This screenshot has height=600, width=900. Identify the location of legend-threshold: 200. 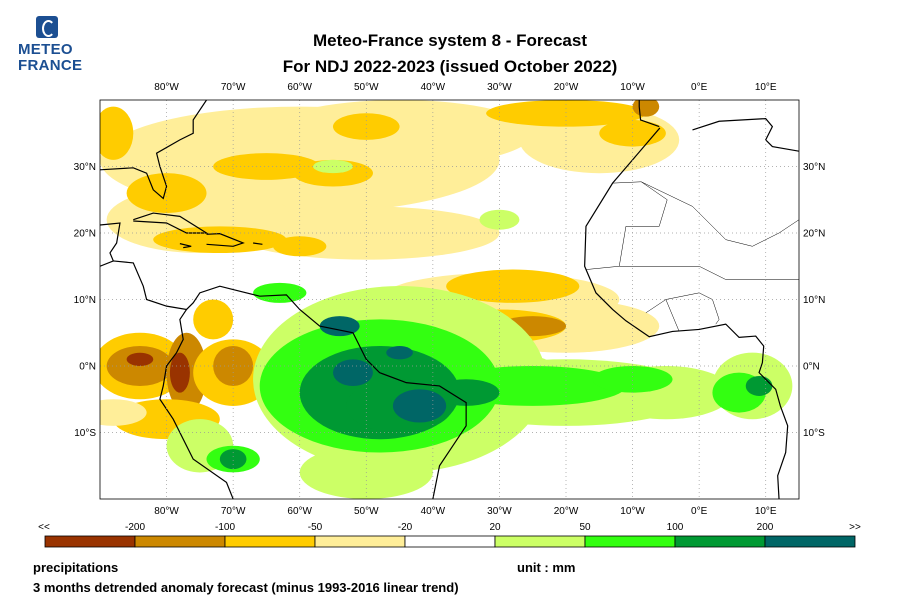
(765, 527).